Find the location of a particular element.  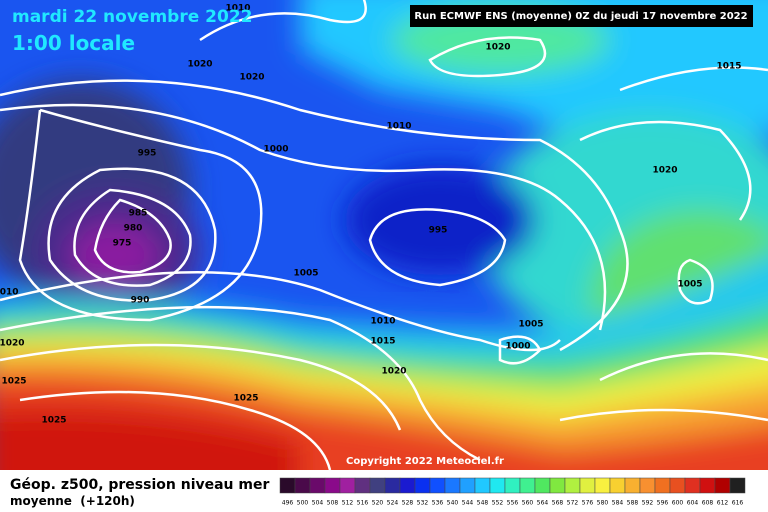

isobar-label: 985 is located at coordinates (138, 214).